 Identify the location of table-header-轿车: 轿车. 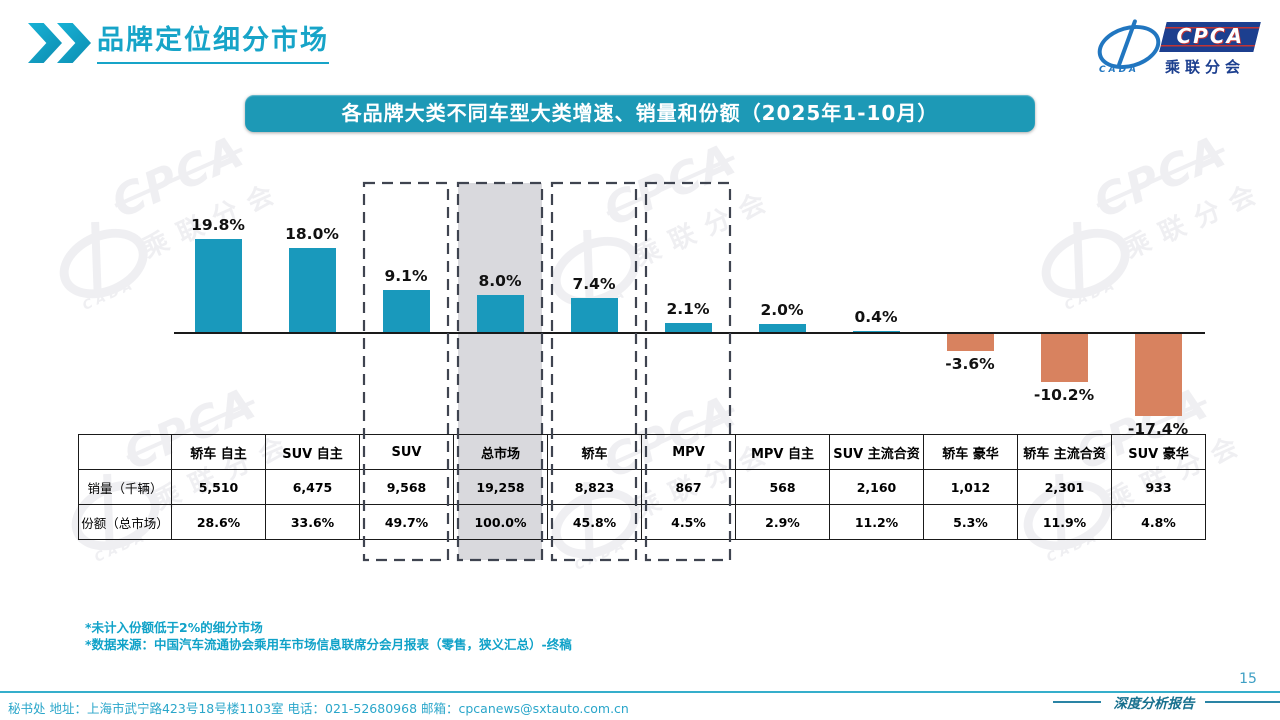
(594, 452).